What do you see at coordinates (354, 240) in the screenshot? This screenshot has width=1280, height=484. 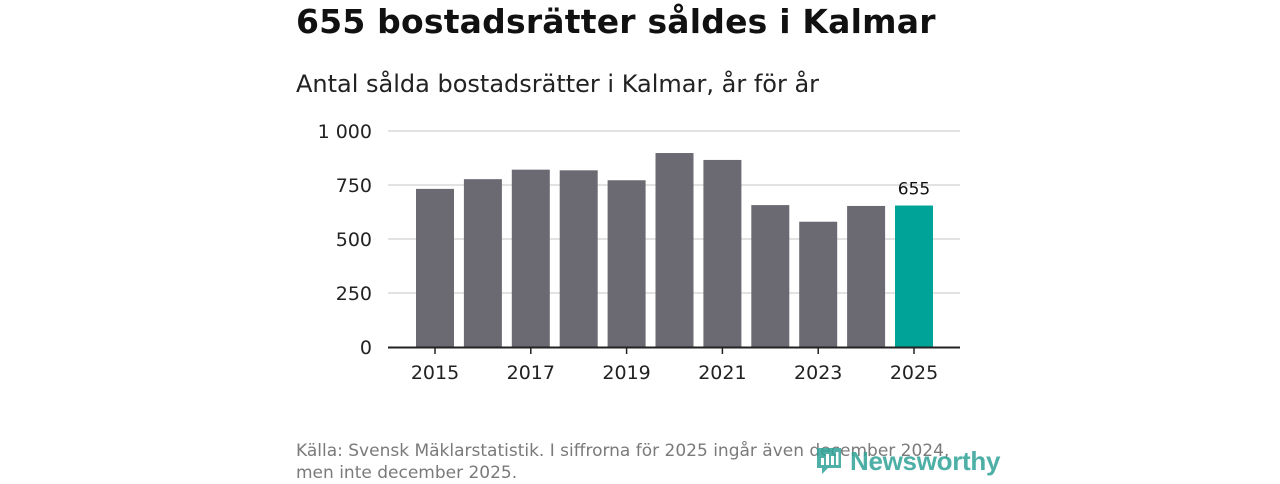 I see `y-tick-label: 500` at bounding box center [354, 240].